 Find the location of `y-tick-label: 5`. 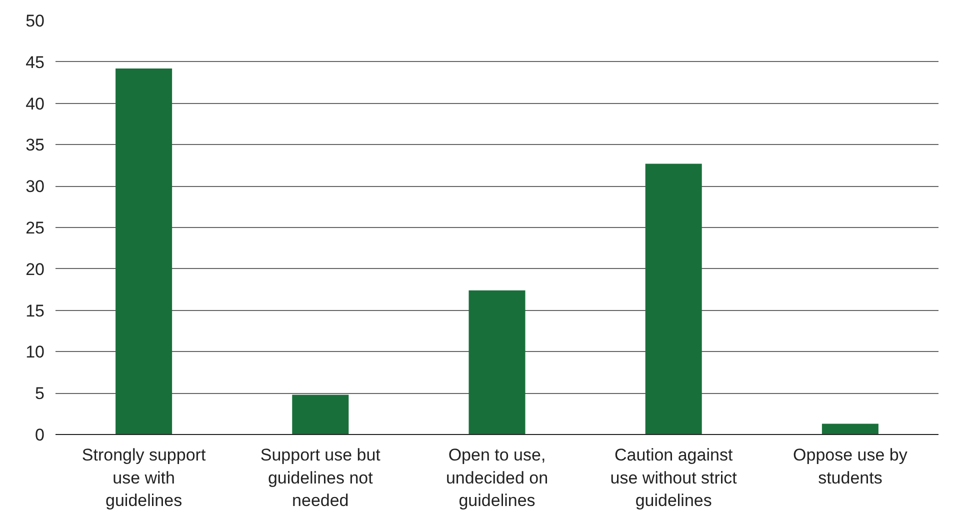

y-tick-label: 5 is located at coordinates (40, 394).